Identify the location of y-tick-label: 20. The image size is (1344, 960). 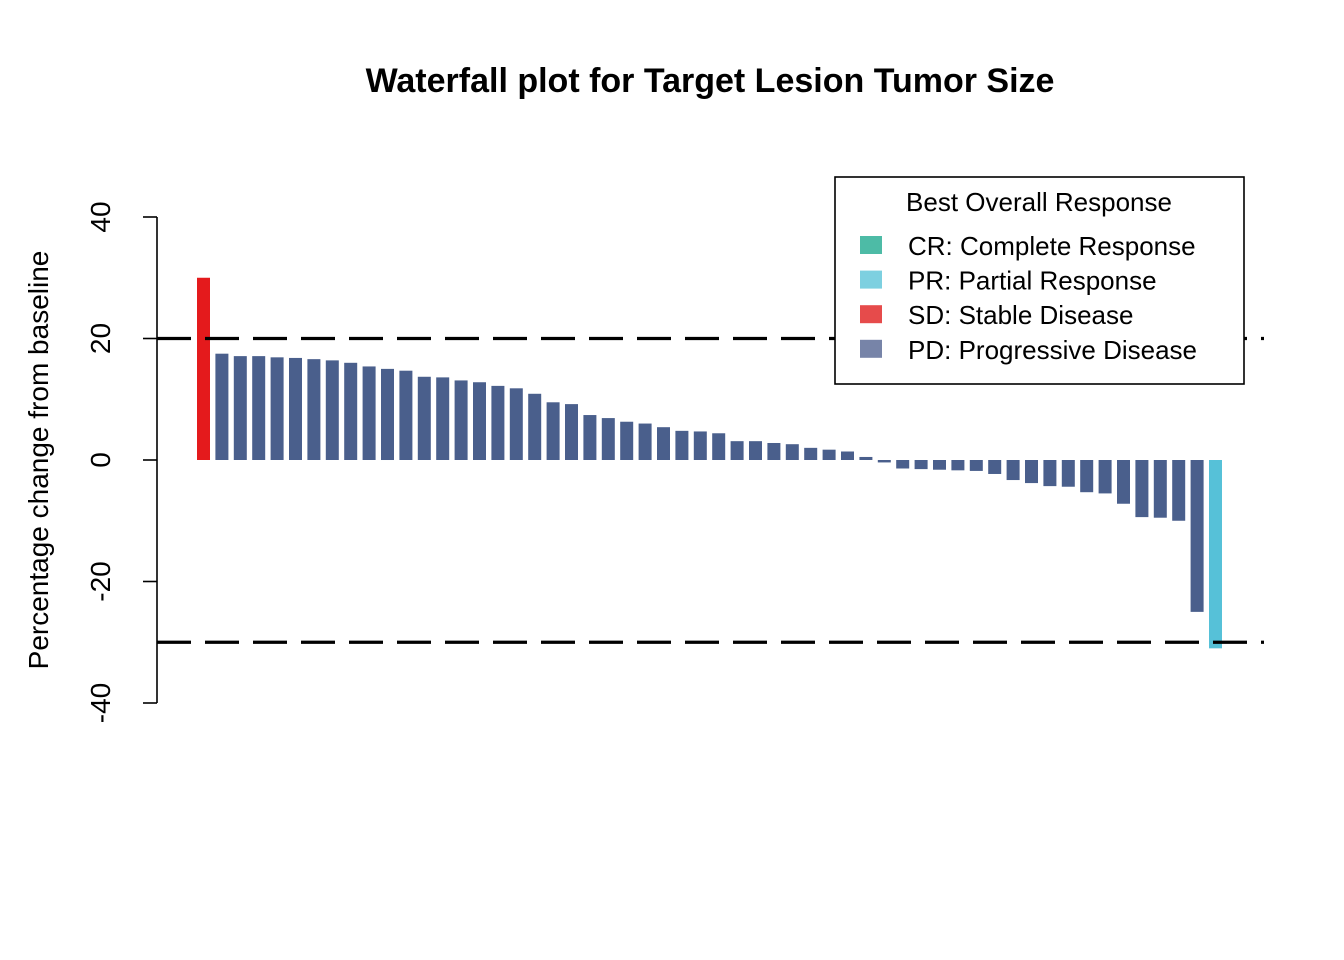
(100, 338).